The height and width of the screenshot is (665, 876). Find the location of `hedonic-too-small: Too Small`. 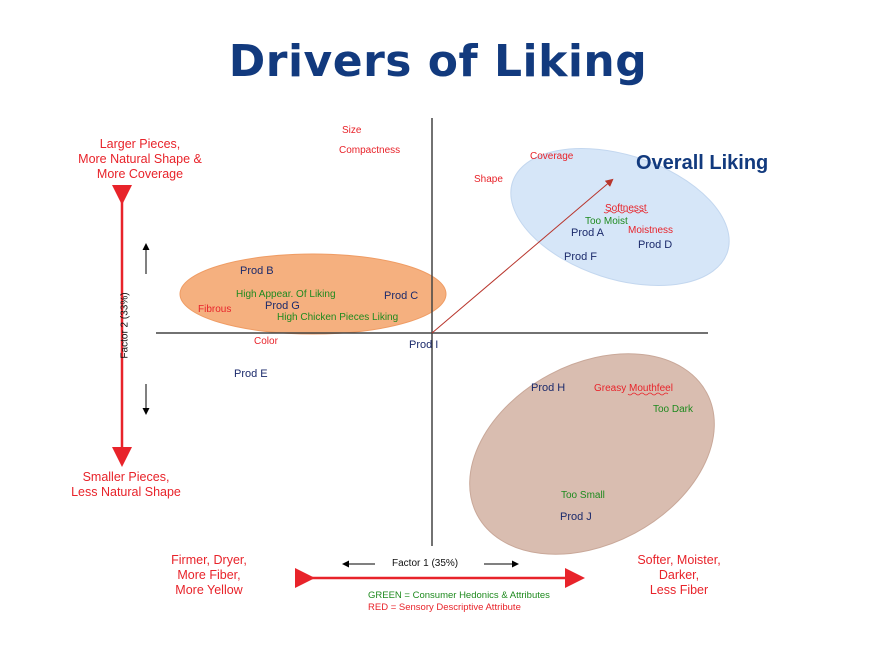

hedonic-too-small: Too Small is located at coordinates (583, 495).